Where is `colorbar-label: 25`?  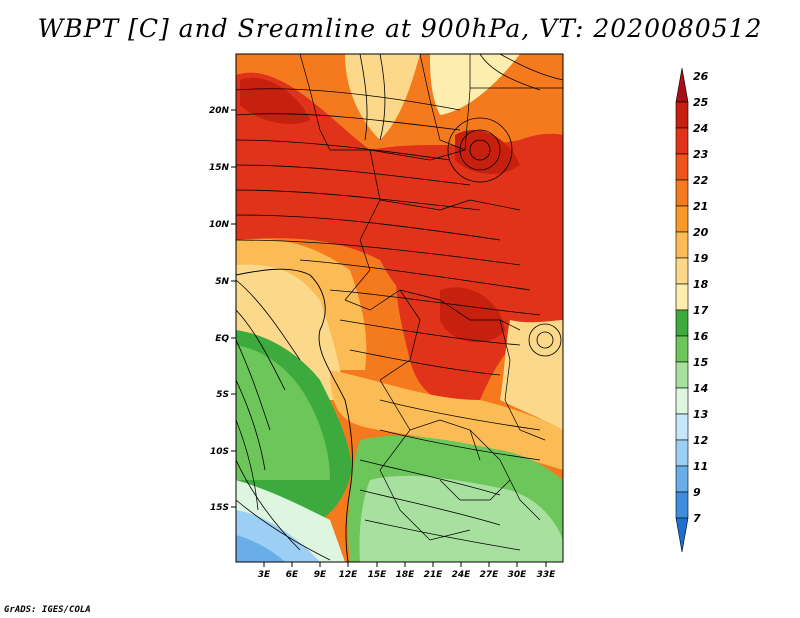 colorbar-label: 25 is located at coordinates (701, 102).